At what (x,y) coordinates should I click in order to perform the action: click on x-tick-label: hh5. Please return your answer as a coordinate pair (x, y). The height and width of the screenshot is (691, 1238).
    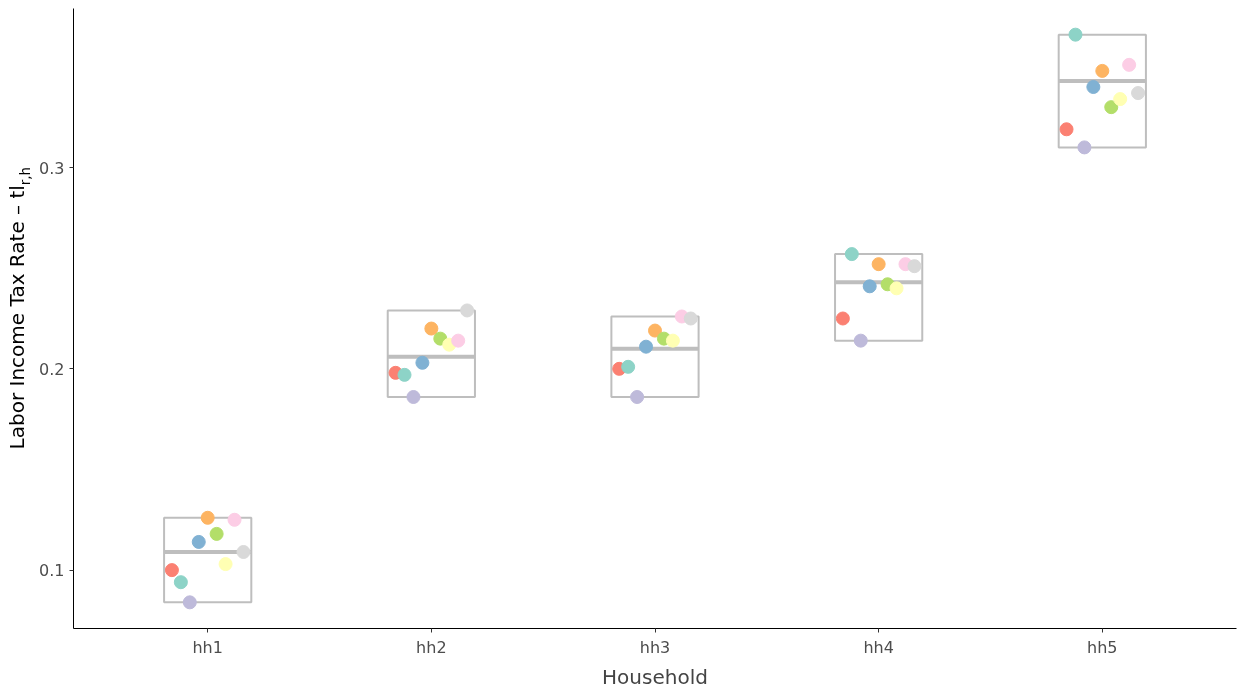
    Looking at the image, I should click on (1102, 647).